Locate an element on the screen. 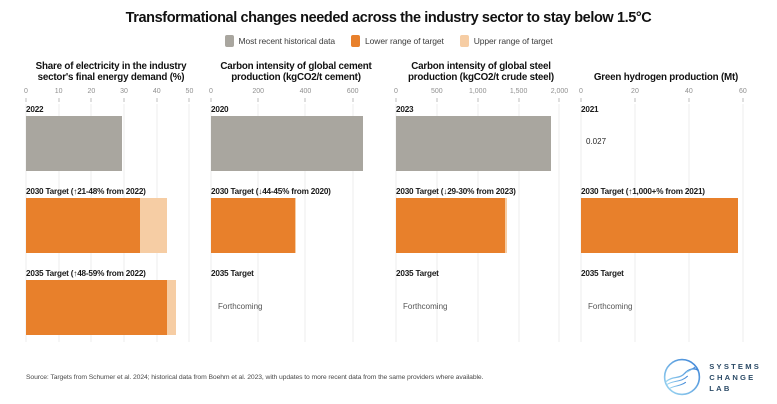 This screenshot has height=404, width=777. legend-swatch-upper-target is located at coordinates (464, 41).